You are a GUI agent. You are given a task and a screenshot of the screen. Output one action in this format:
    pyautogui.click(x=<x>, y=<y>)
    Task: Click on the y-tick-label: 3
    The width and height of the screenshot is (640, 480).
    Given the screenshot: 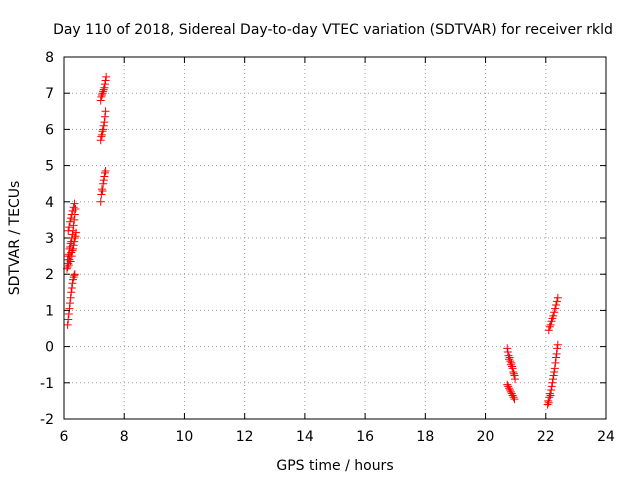 What is the action you would take?
    pyautogui.click(x=49, y=239)
    